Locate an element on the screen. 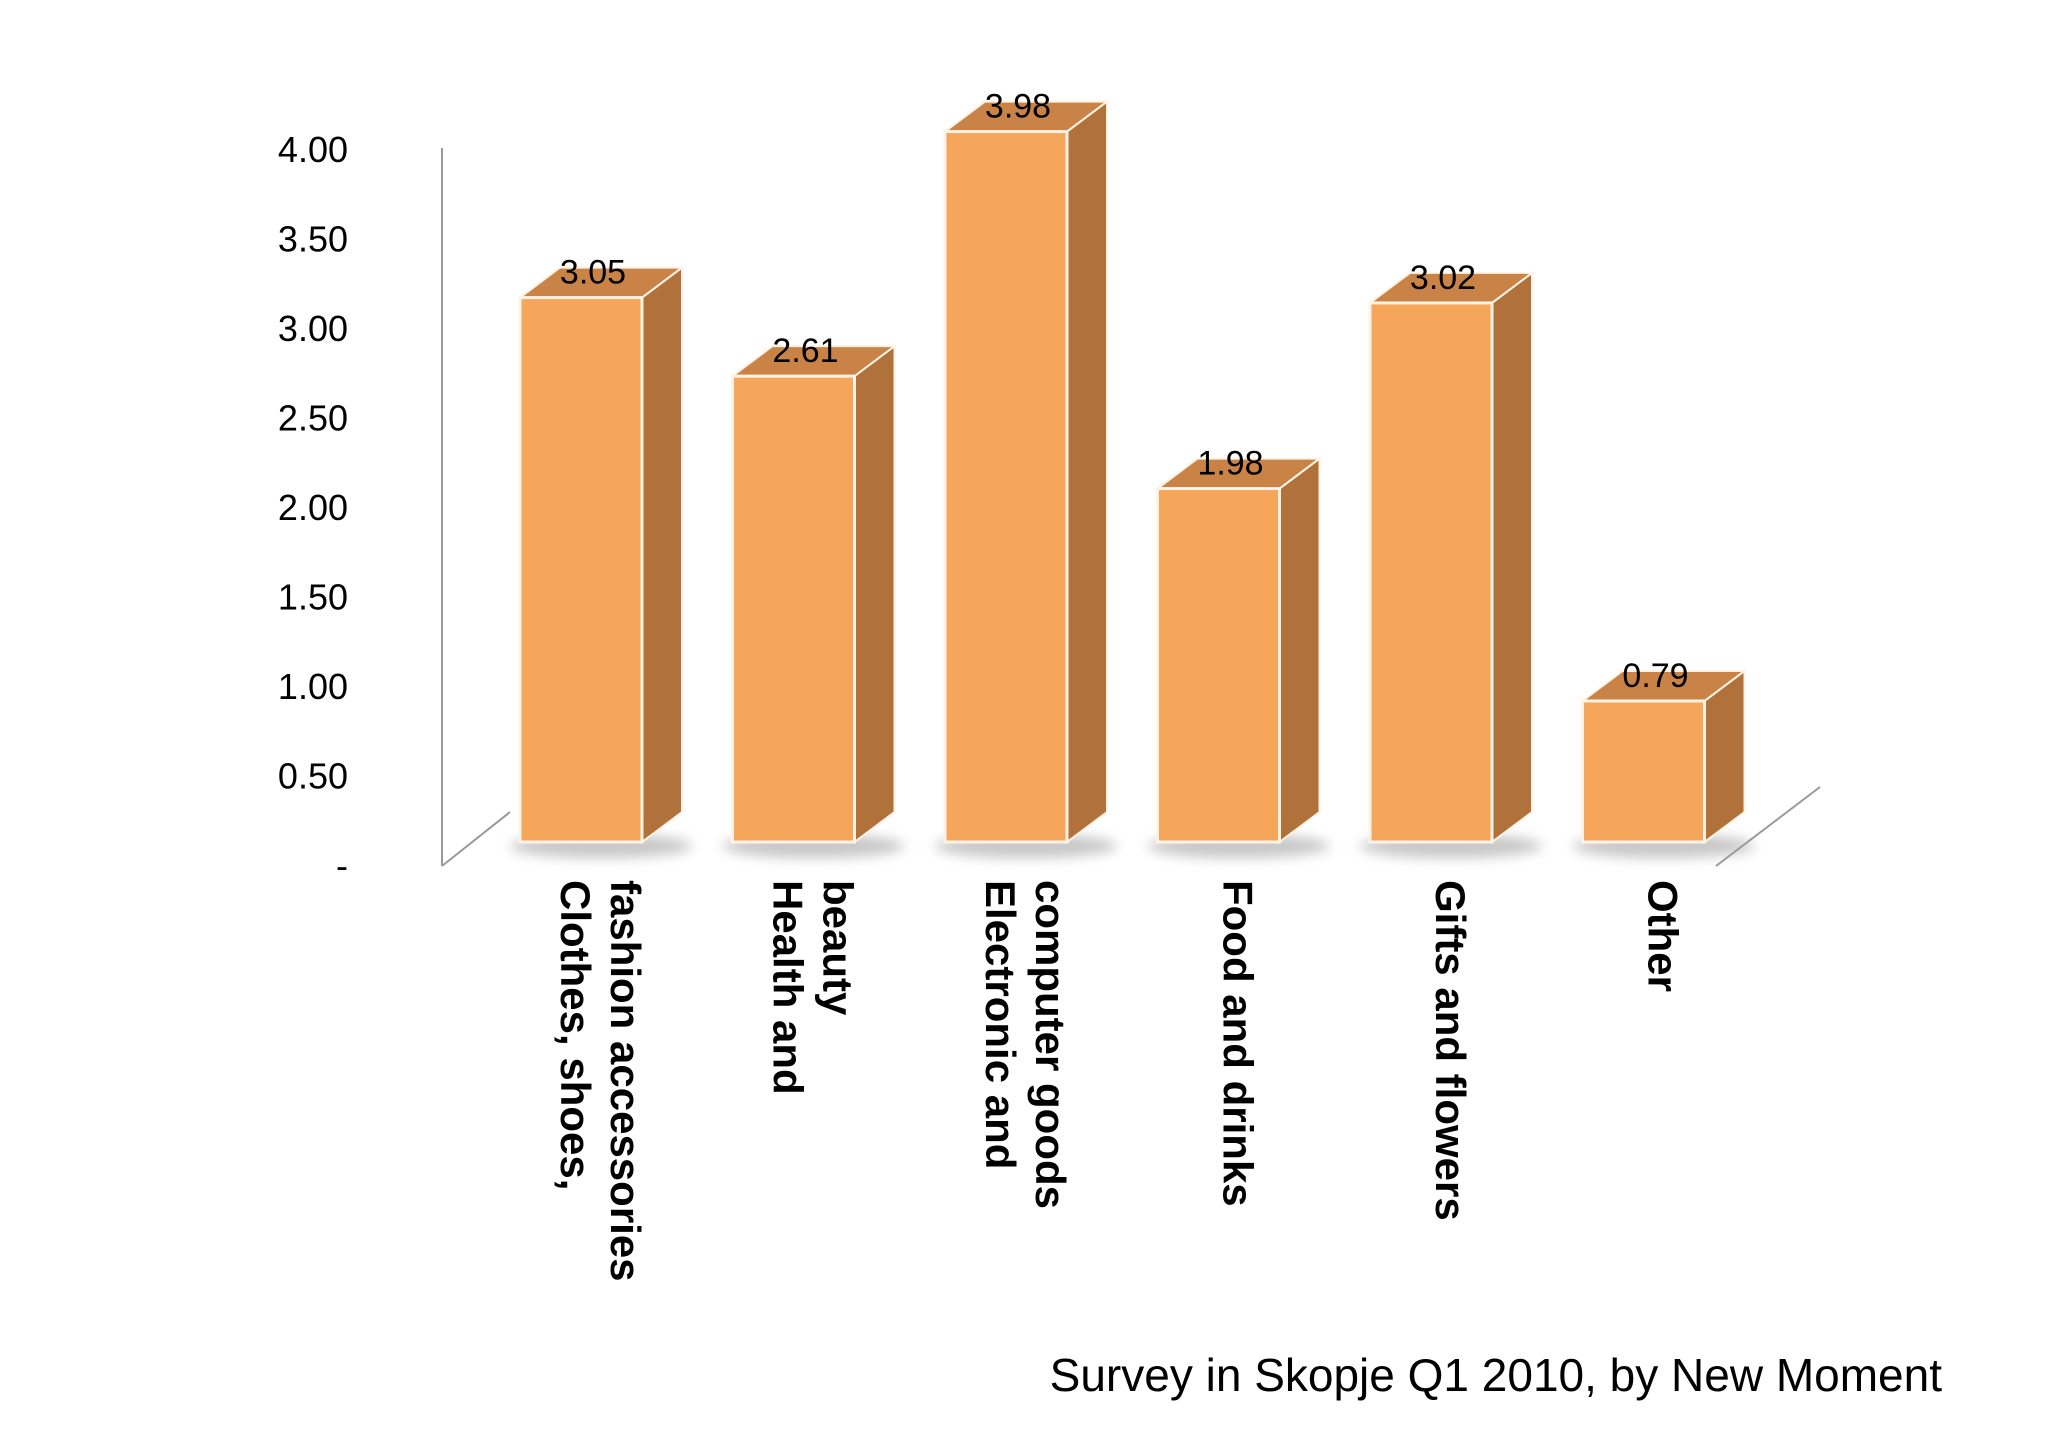 The image size is (2048, 1448). y-tick-label: 3.00 is located at coordinates (313, 328).